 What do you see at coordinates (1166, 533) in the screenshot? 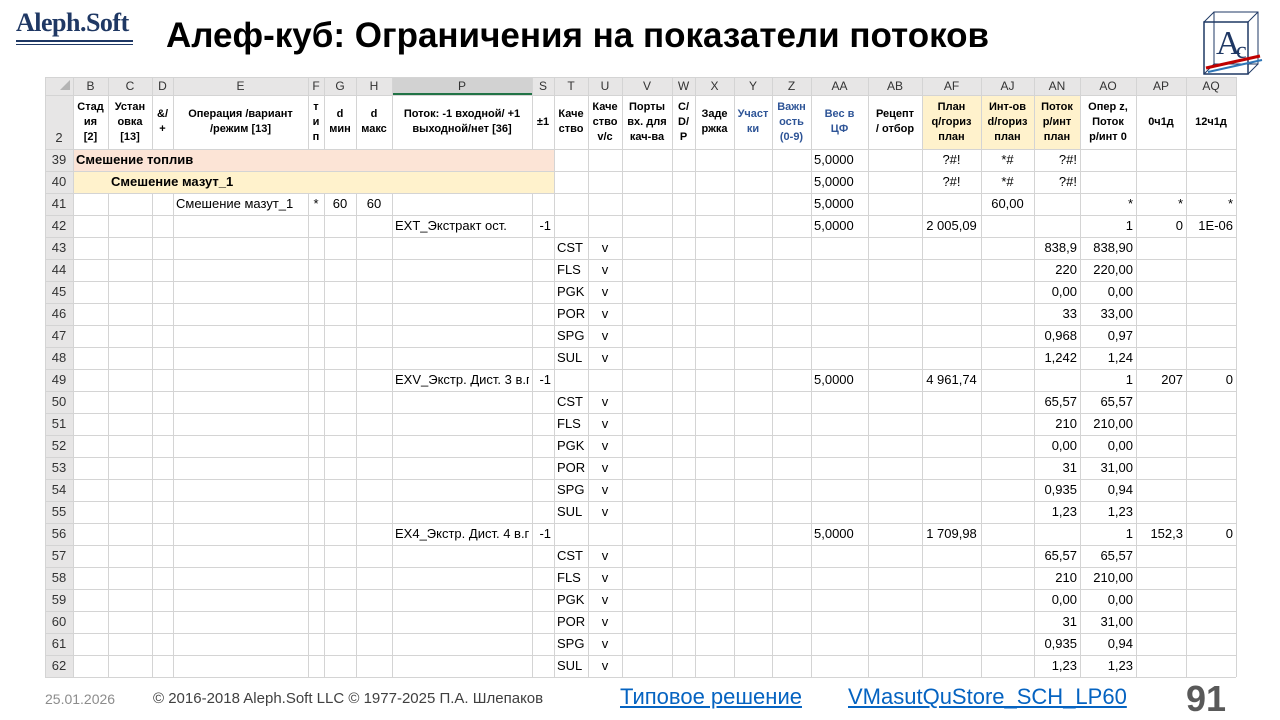
I see `cell: 152,3` at bounding box center [1166, 533].